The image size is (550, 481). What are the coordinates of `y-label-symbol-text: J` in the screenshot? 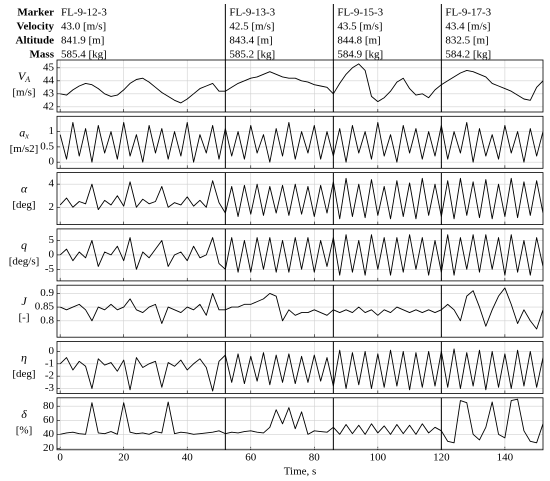 It's located at (24, 301).